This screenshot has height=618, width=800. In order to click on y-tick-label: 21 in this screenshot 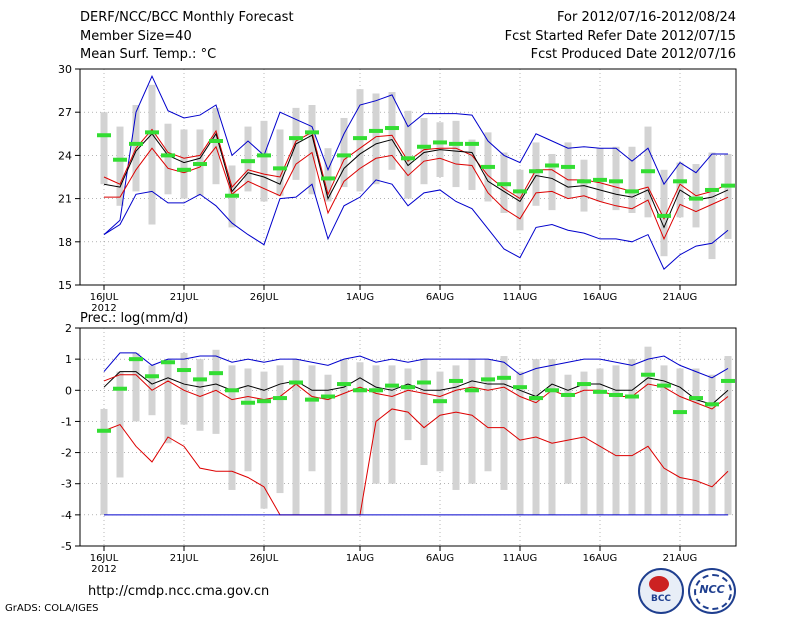, I will do `click(65, 199)`.